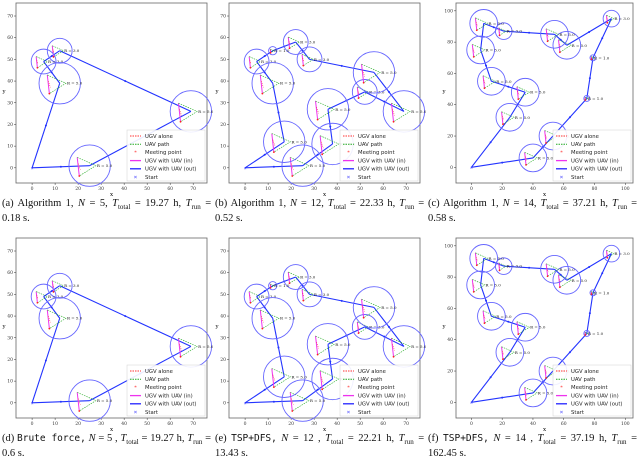 The height and width of the screenshot is (468, 640). Describe the element at coordinates (223, 273) in the screenshot. I see `y-tick-label: 60` at that location.